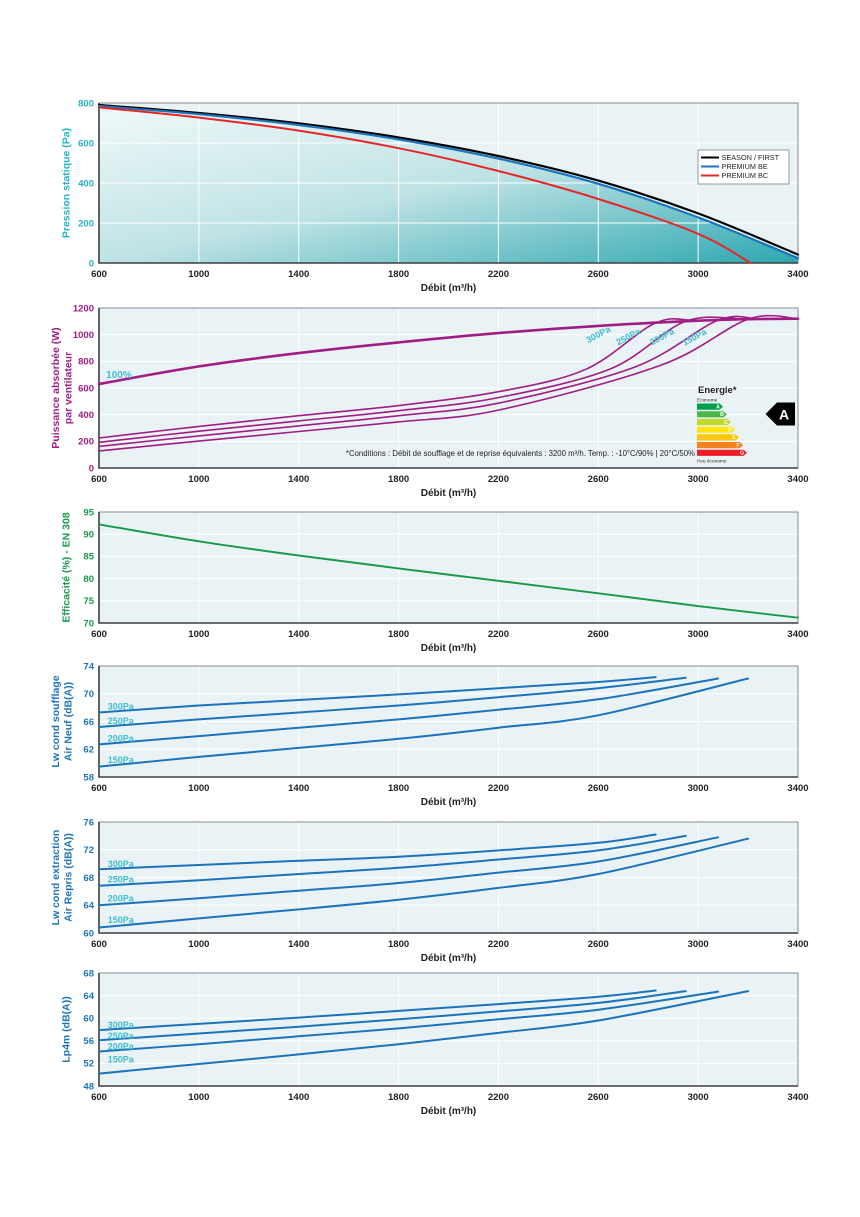 This screenshot has width=860, height=1217. What do you see at coordinates (88, 557) in the screenshot?
I see `y-tick-label: 85` at bounding box center [88, 557].